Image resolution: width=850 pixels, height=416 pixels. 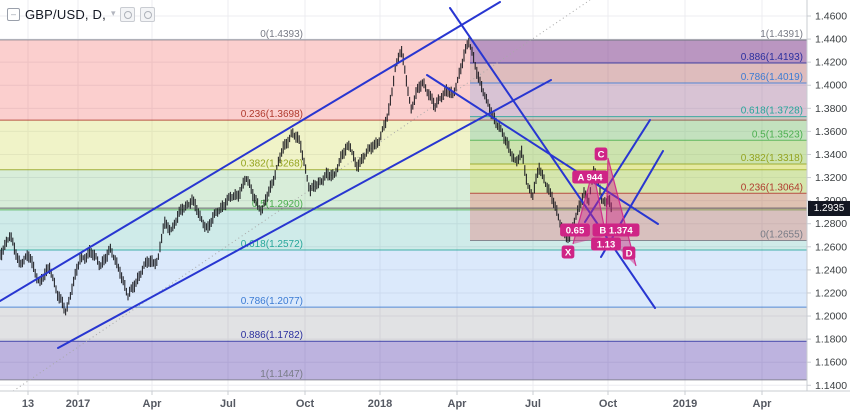 I want to click on fib-level-label: 0.236(1.3064), so click(x=772, y=187).